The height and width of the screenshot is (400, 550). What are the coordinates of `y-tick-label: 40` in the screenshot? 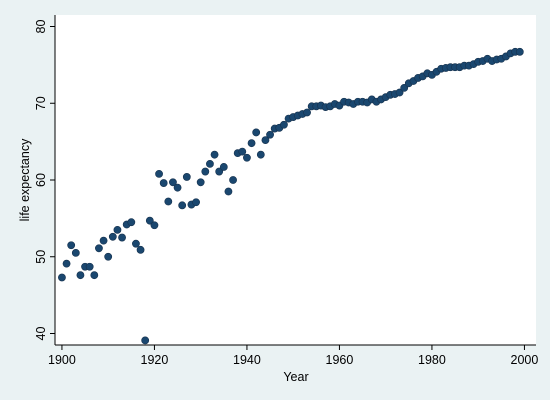 It's located at (41, 333).